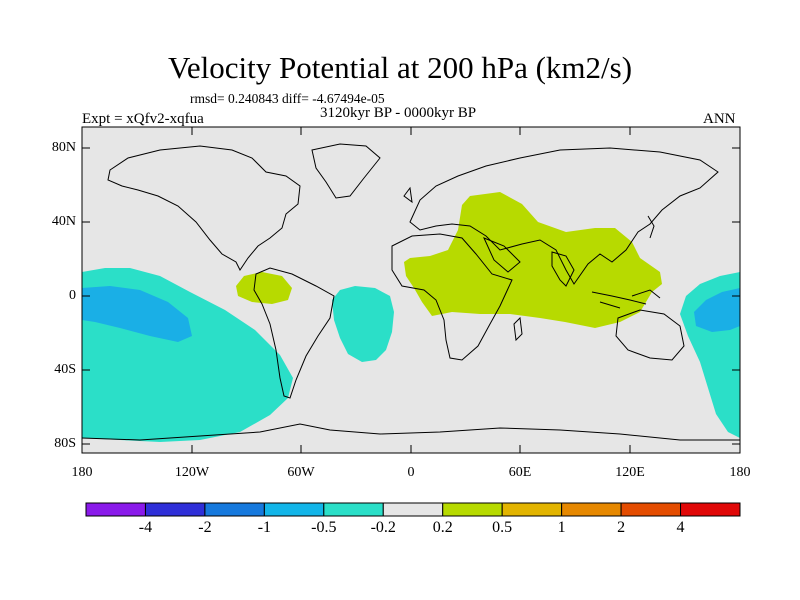  Describe the element at coordinates (346, 171) in the screenshot. I see `coast-greenland` at that location.